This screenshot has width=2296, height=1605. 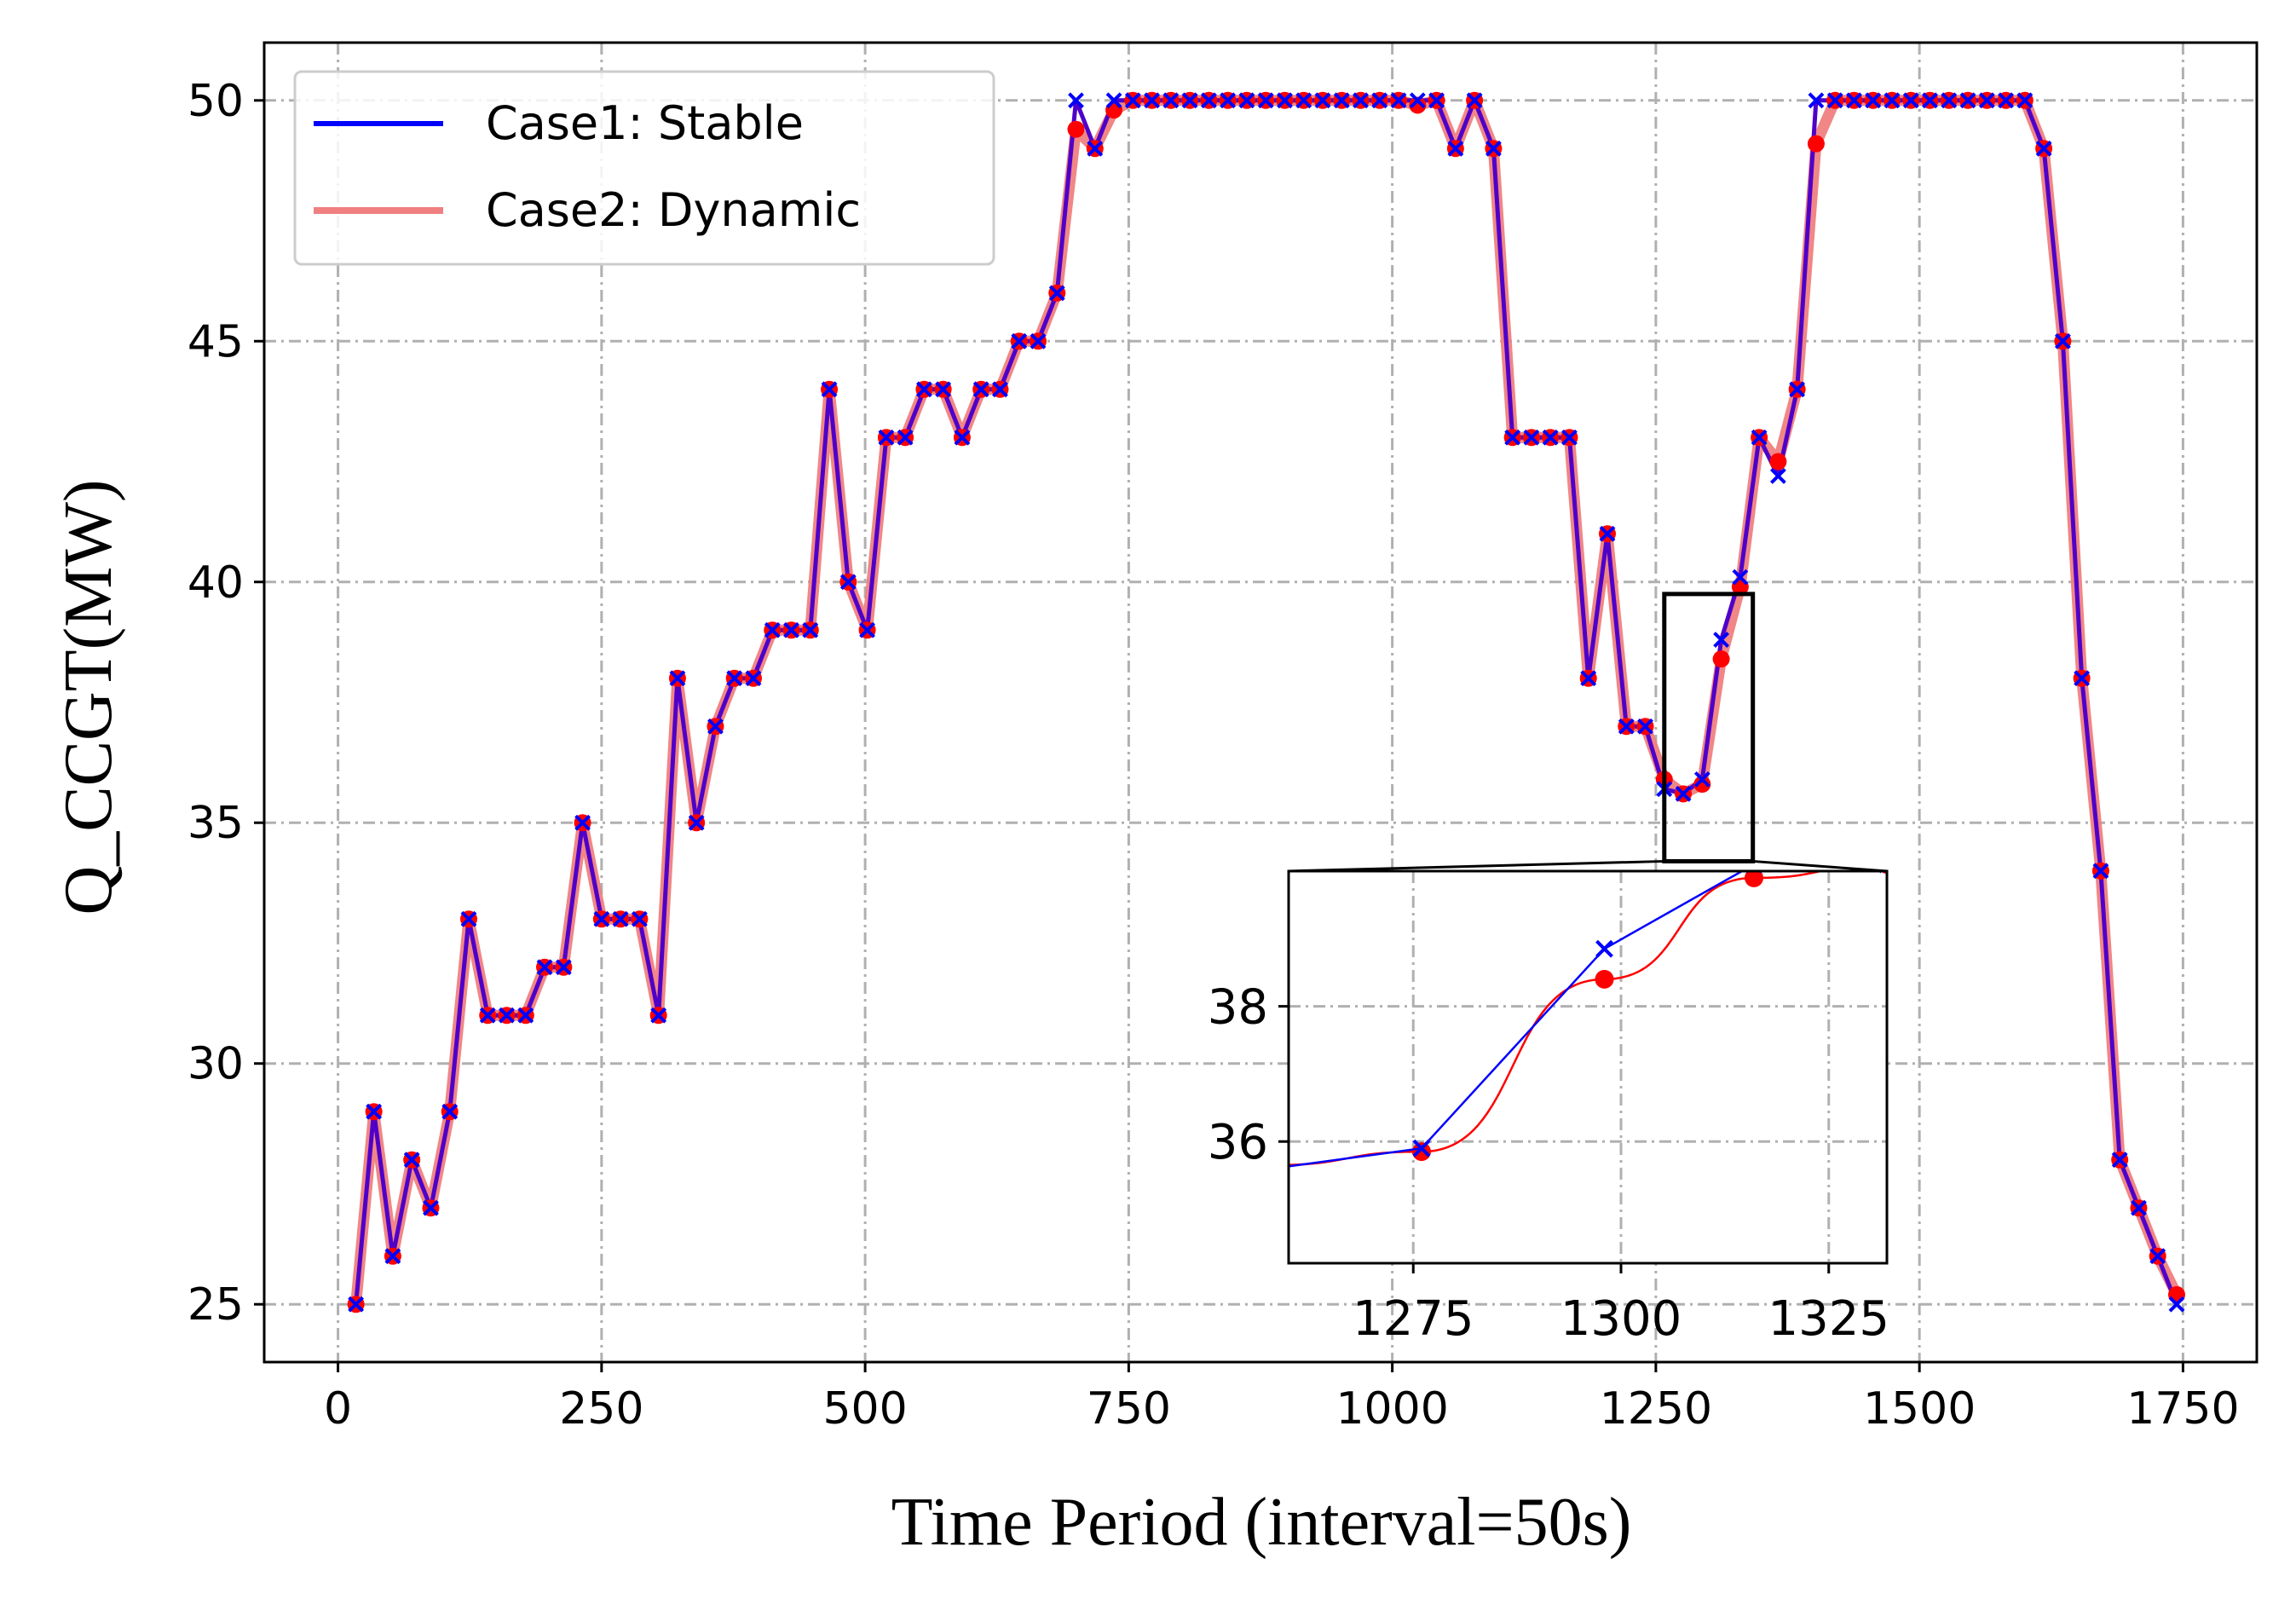 What do you see at coordinates (1261, 1522) in the screenshot?
I see `x-axis-label: Time Period (interval=50s)` at bounding box center [1261, 1522].